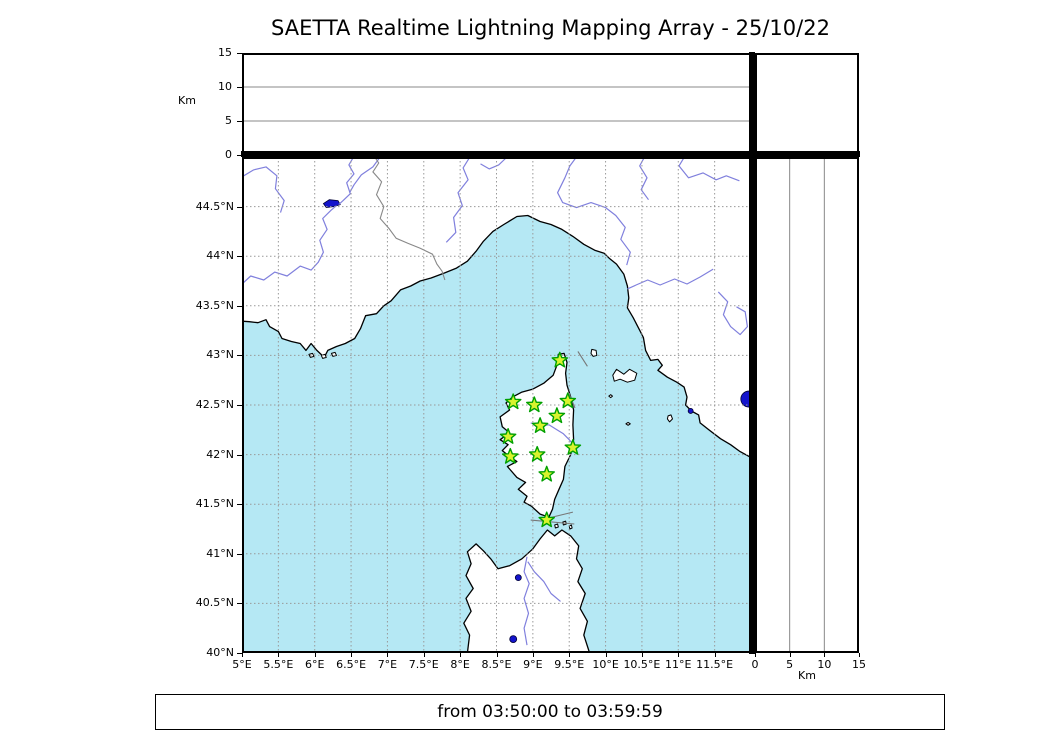  I want to click on latitude-tick-label: 43.5°N, so click(214, 305).